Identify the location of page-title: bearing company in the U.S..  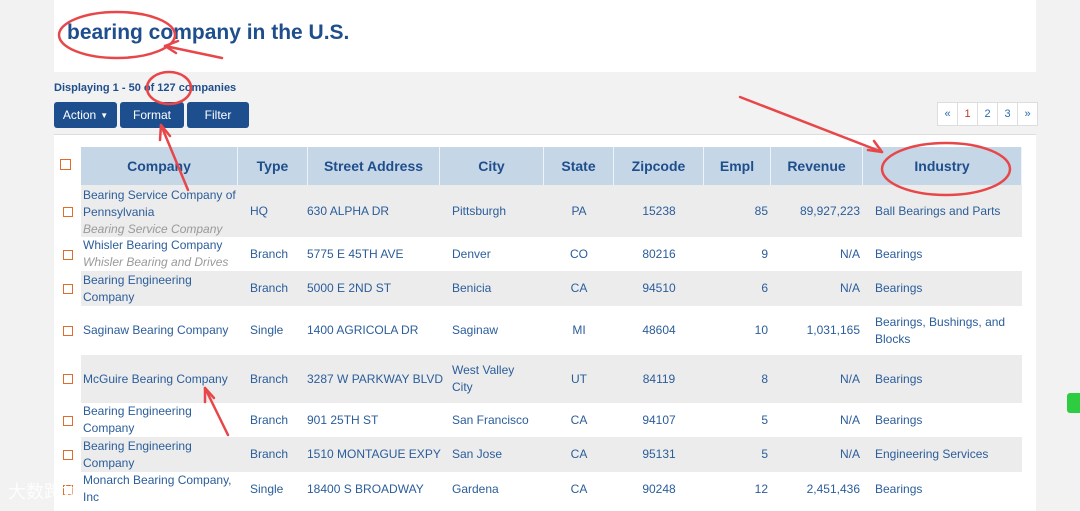
(208, 32).